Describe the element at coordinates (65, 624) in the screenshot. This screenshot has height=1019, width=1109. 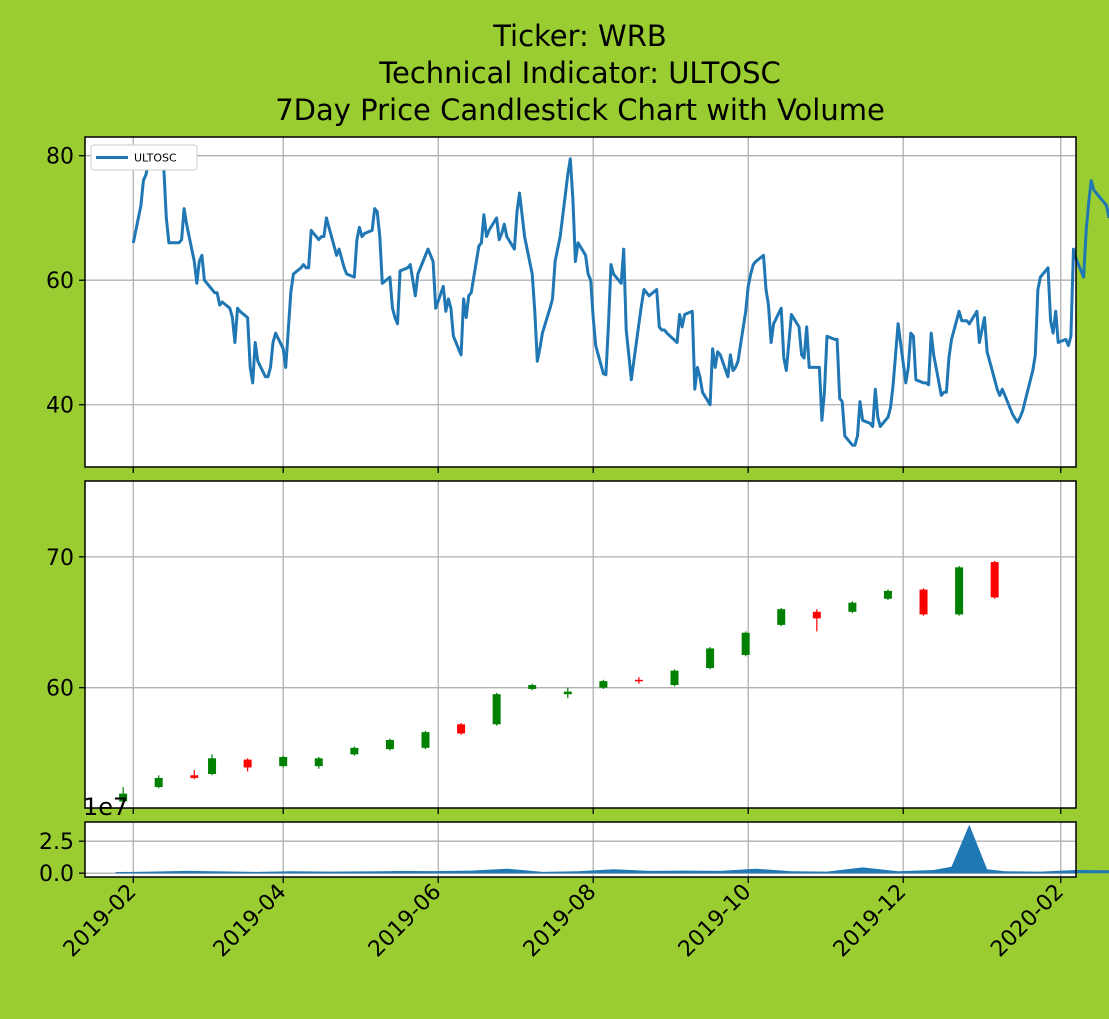
I see `candlestick-y-axis: 60 70` at that location.